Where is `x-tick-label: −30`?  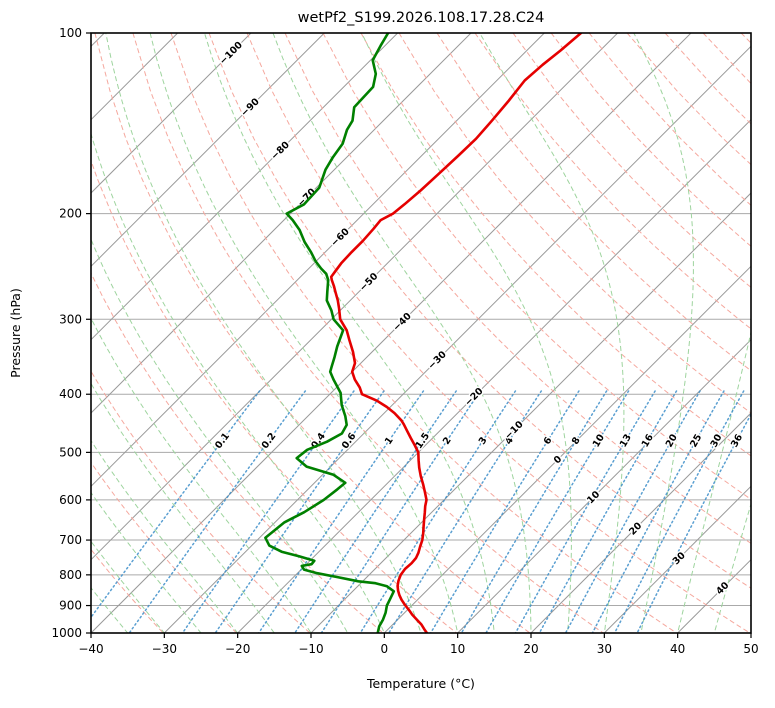
x-tick-label: −30 is located at coordinates (164, 649).